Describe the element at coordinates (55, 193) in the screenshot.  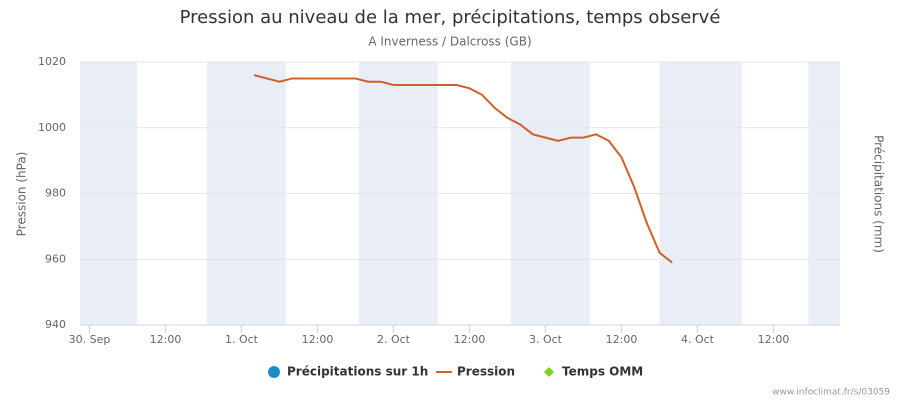
I see `y-tick-label: 980` at that location.